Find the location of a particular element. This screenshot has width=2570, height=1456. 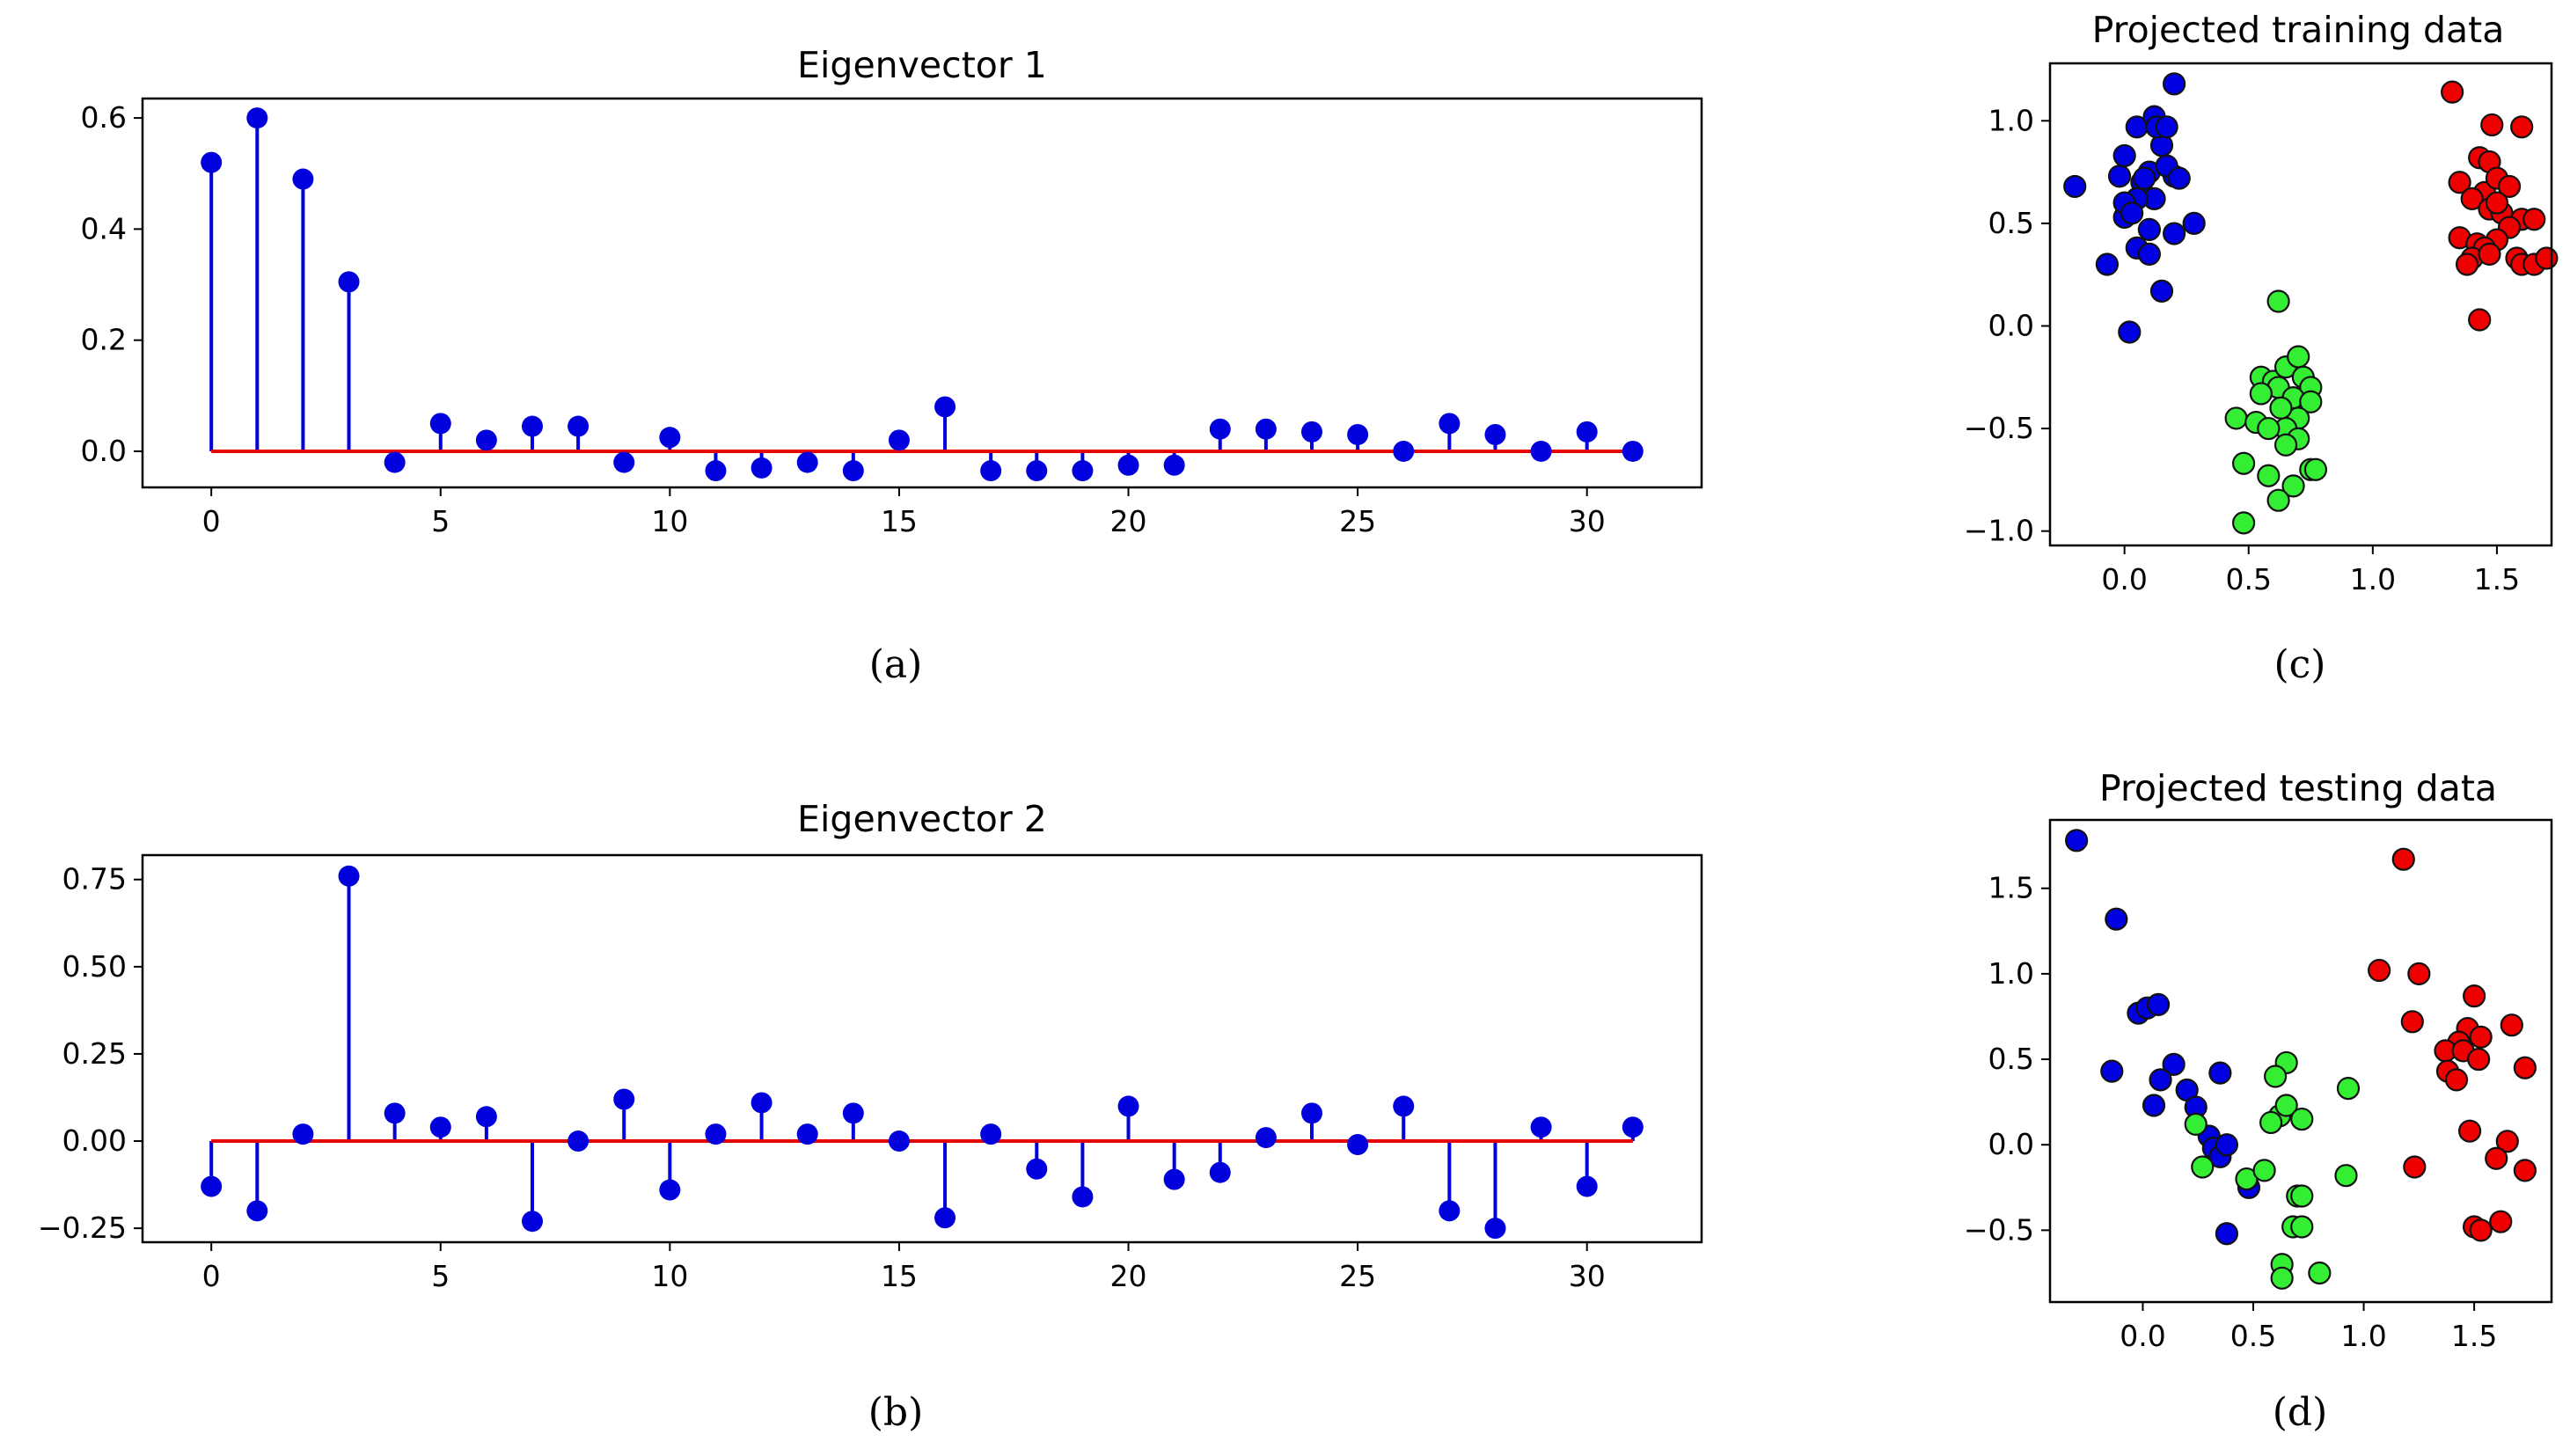

x-tick-label: 1.0 is located at coordinates (2363, 1336).